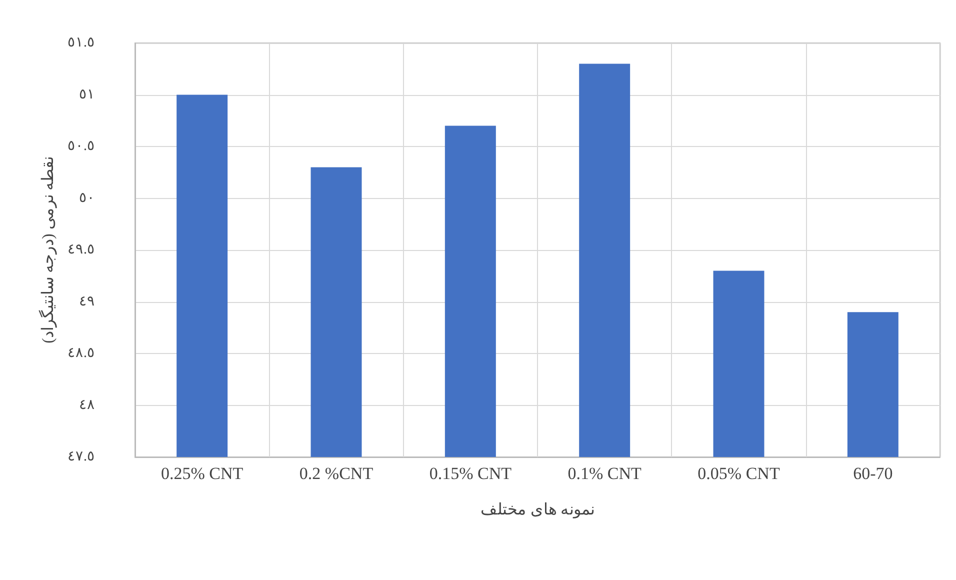 This screenshot has width=956, height=580. What do you see at coordinates (87, 198) in the screenshot?
I see `y-tick-label: ٥٠` at bounding box center [87, 198].